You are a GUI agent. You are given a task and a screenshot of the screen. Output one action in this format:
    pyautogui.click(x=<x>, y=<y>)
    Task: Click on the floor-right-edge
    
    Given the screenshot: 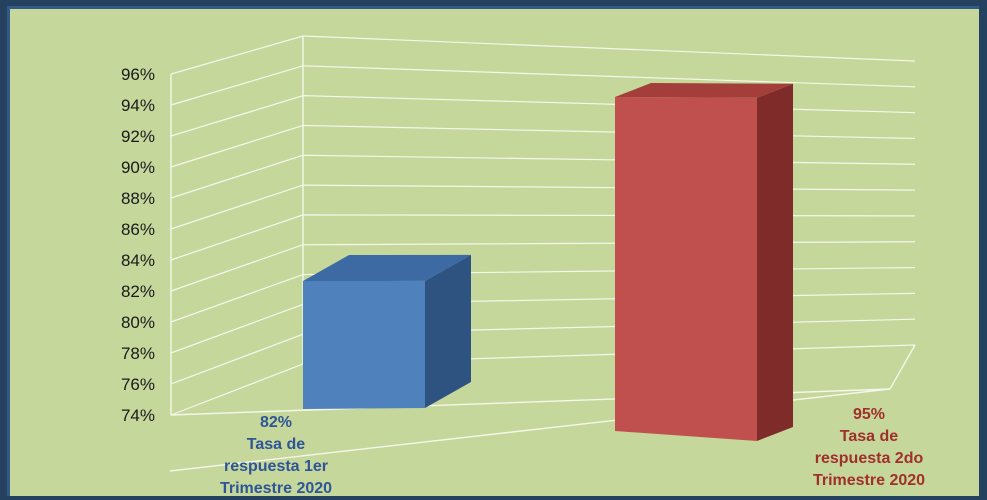 What is the action you would take?
    pyautogui.click(x=902, y=367)
    